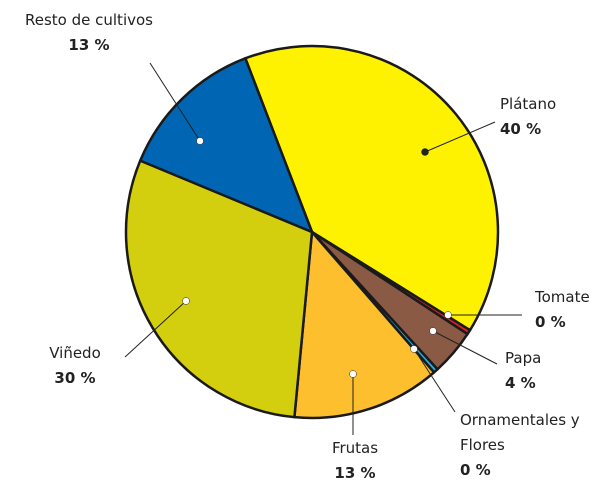 The image size is (598, 481). Describe the element at coordinates (528, 104) in the screenshot. I see `category-name: Plátano` at that location.